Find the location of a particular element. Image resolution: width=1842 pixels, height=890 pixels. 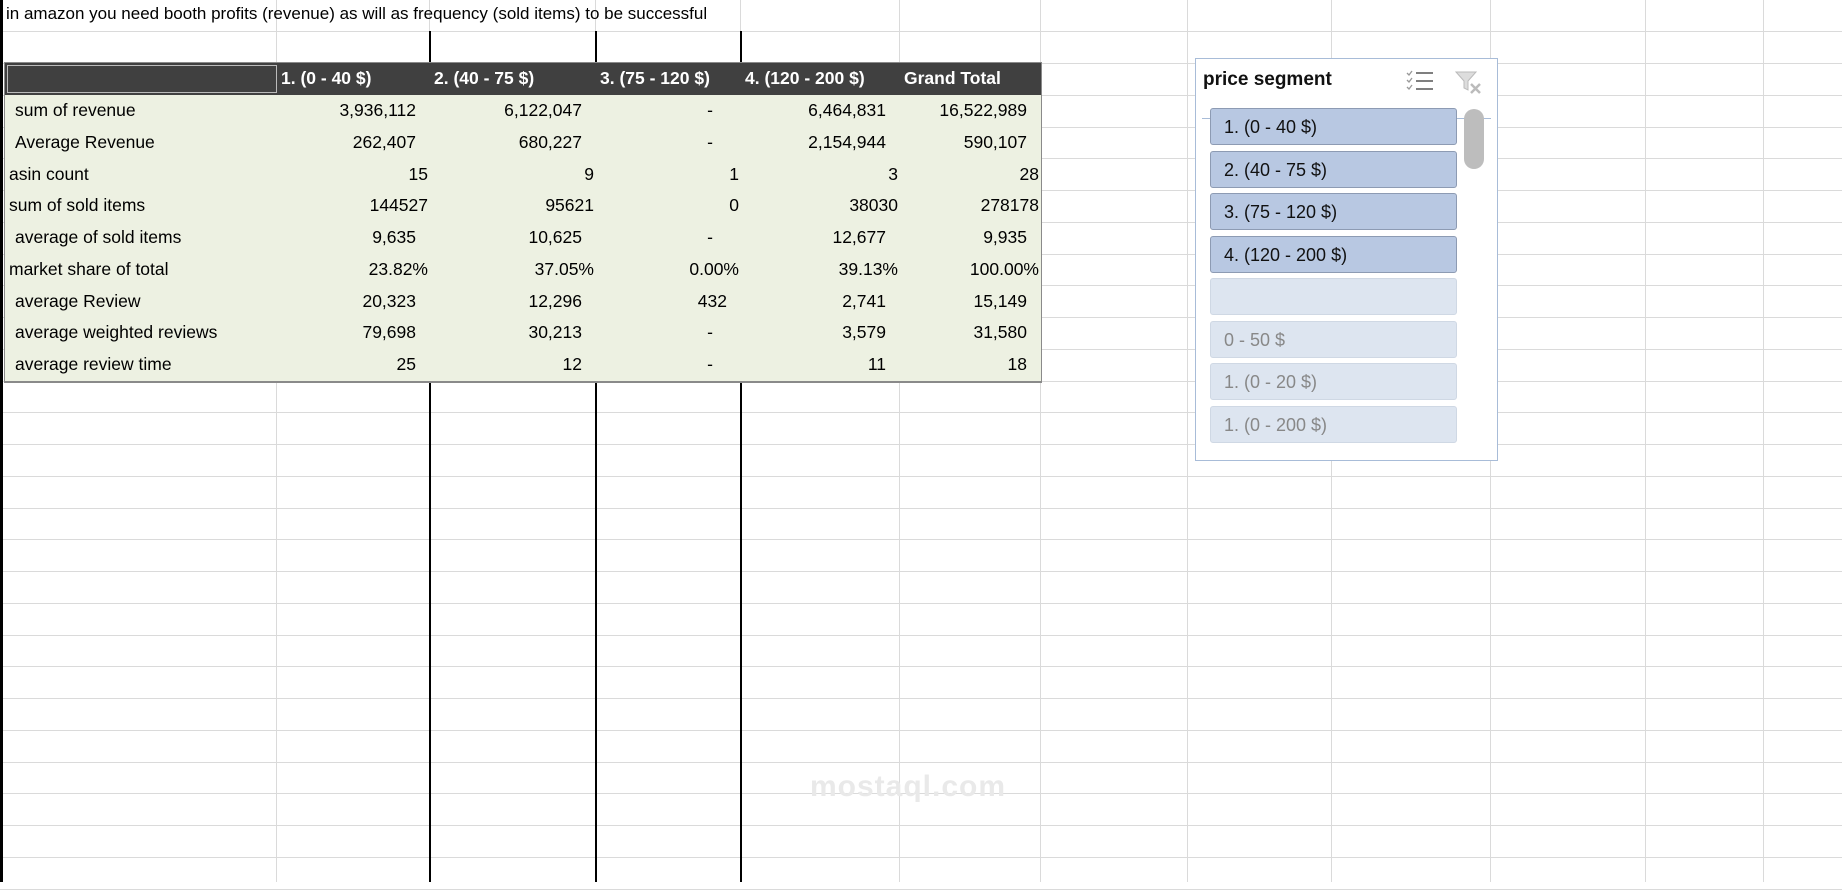

value-cell: 432 is located at coordinates (712, 300).